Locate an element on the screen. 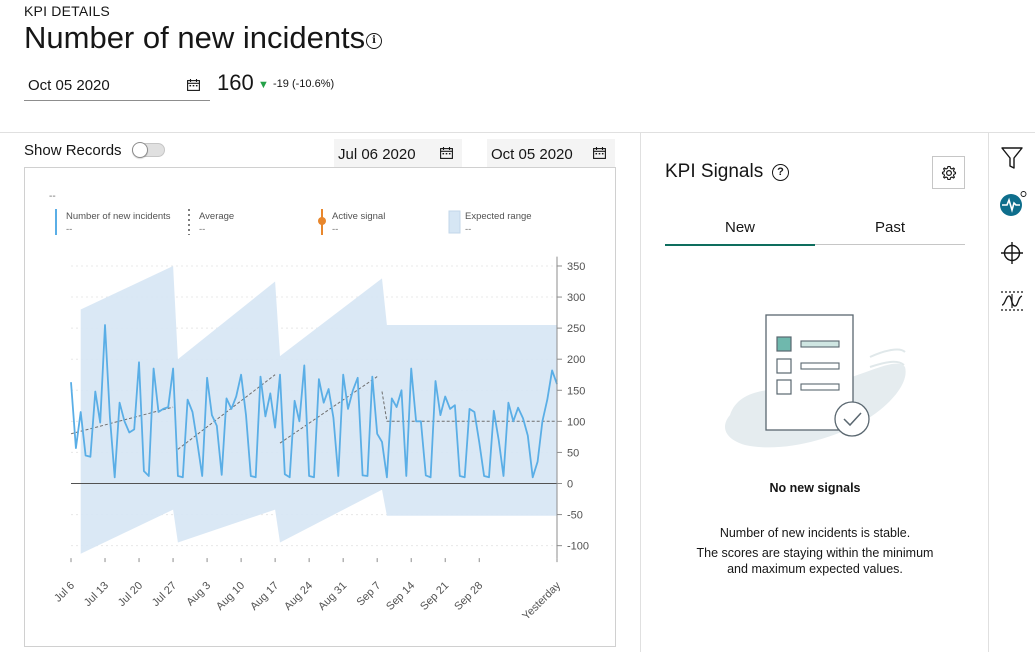 This screenshot has height=652, width=1035. legend-top-label: -- is located at coordinates (52, 196).